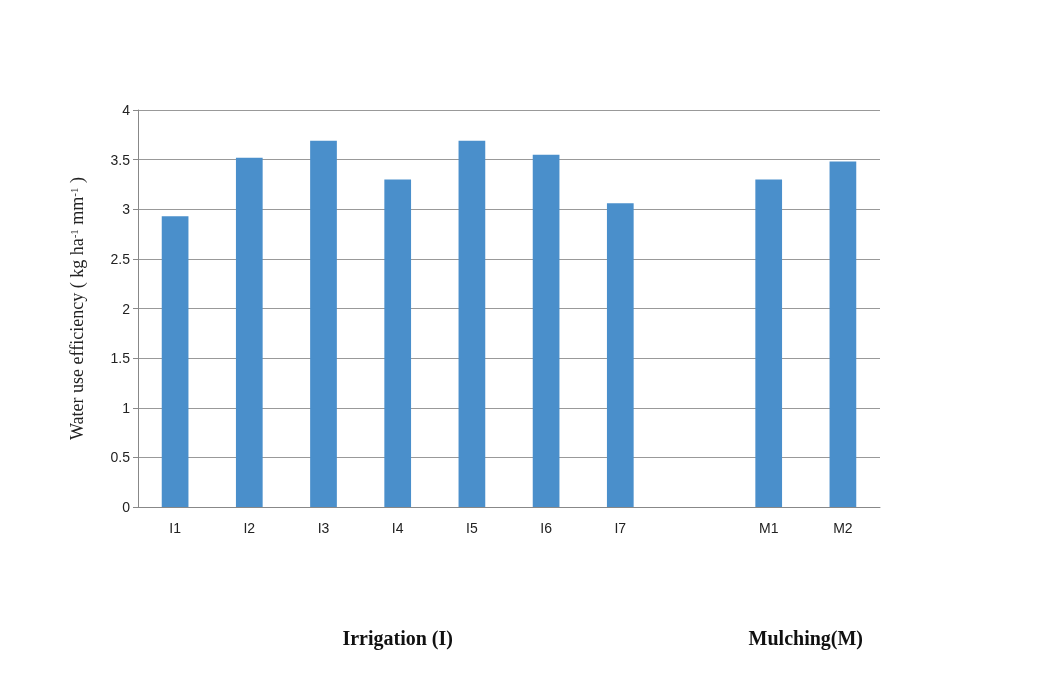  I want to click on y-tick-label: 1, so click(126, 407).